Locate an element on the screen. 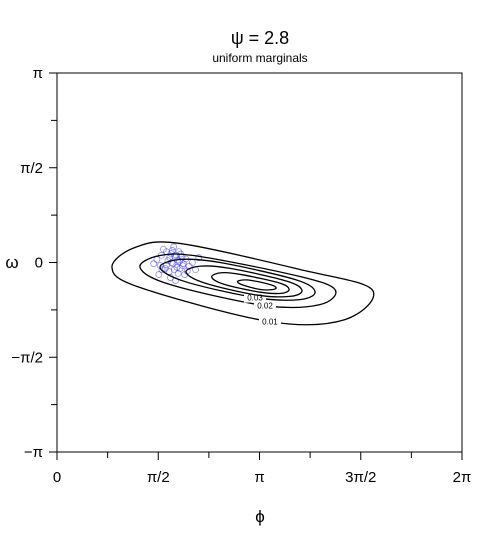 This screenshot has width=491, height=550. x-axis-label: ϕ is located at coordinates (260, 516).